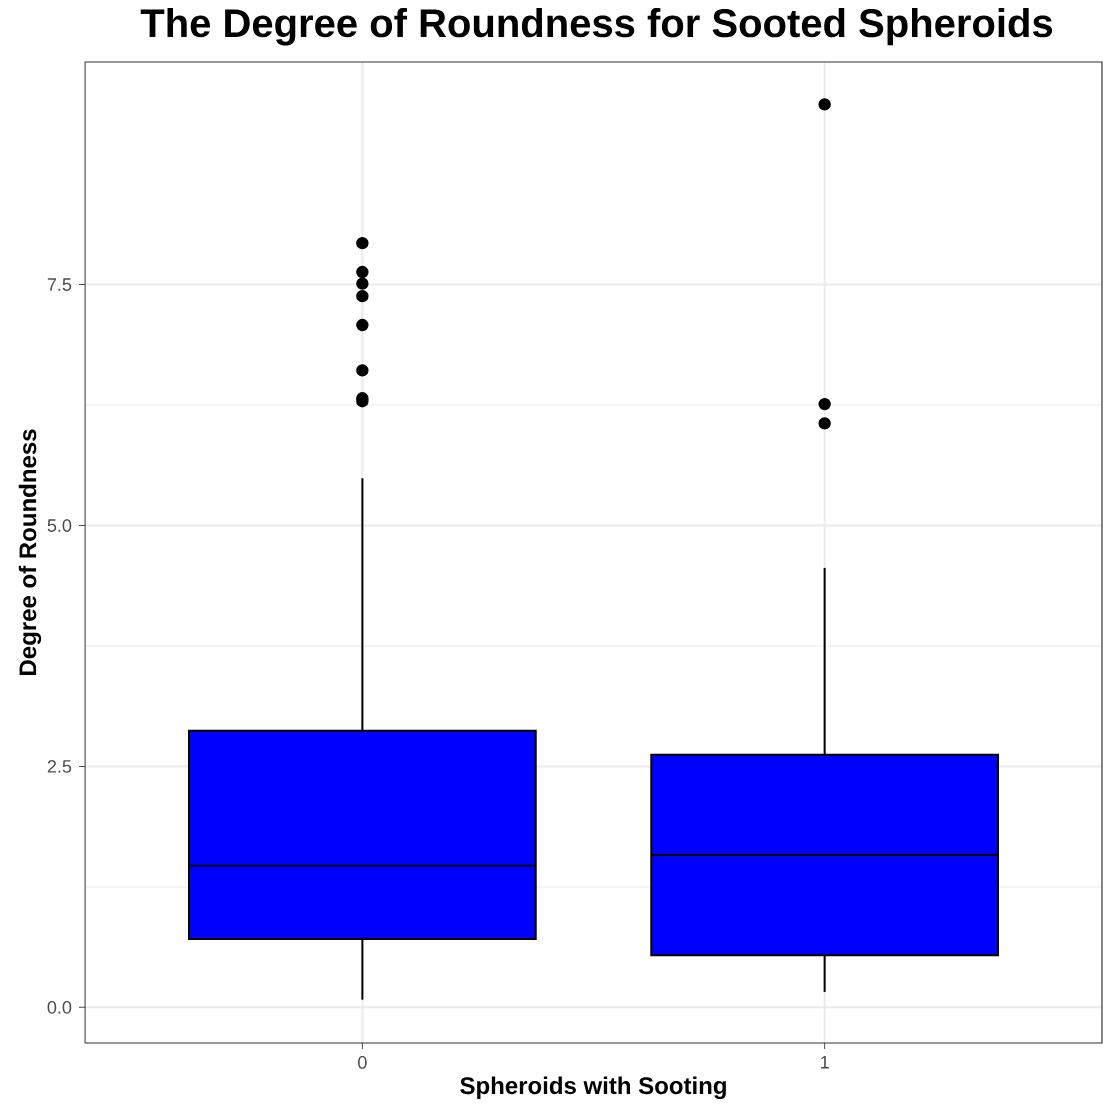 The width and height of the screenshot is (1103, 1112). What do you see at coordinates (59, 284) in the screenshot?
I see `y-tick-label: 7.5` at bounding box center [59, 284].